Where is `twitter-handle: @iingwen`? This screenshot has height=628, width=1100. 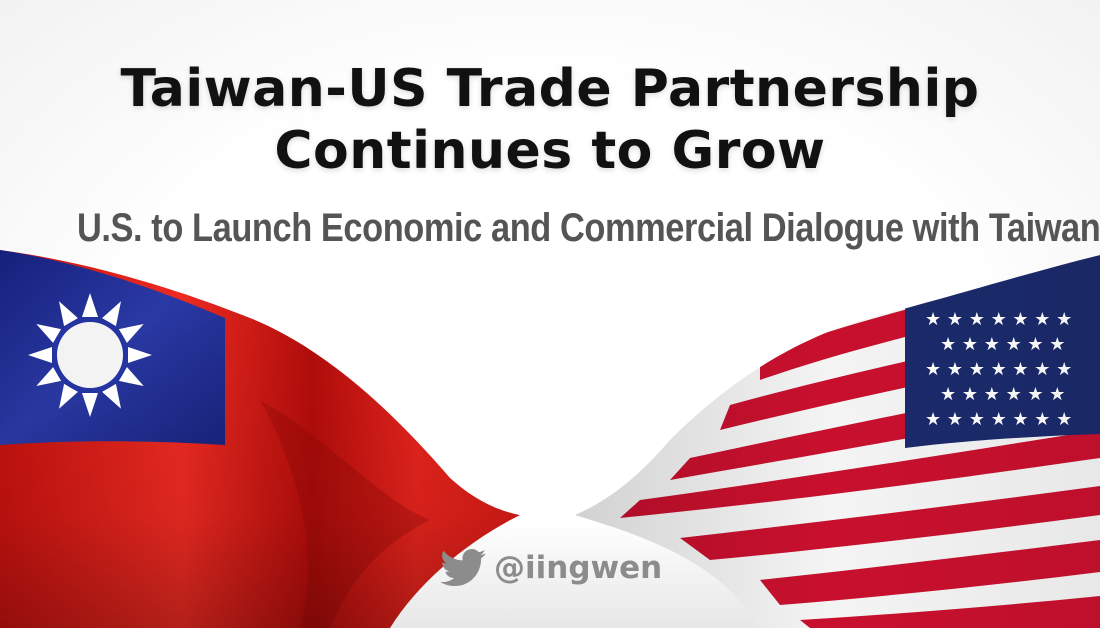 twitter-handle: @iingwen is located at coordinates (578, 568).